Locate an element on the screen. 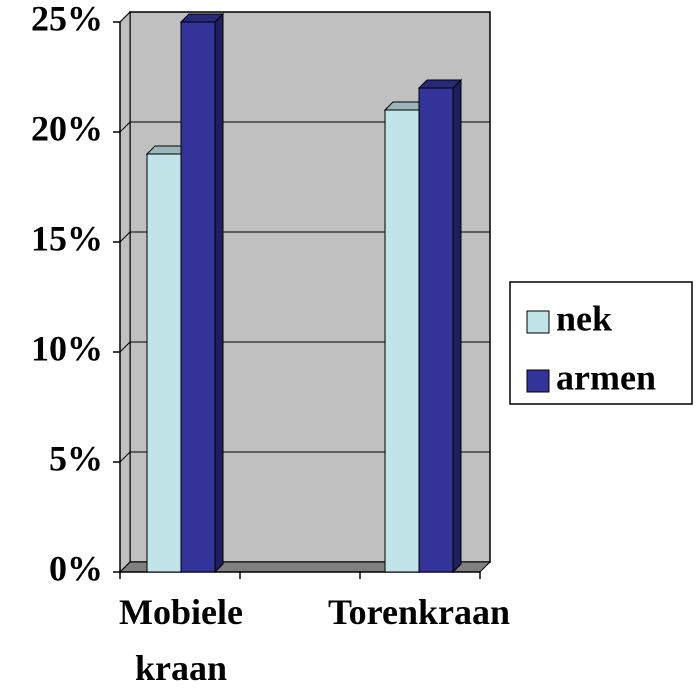  y-tick-label: 10% is located at coordinates (67, 348).